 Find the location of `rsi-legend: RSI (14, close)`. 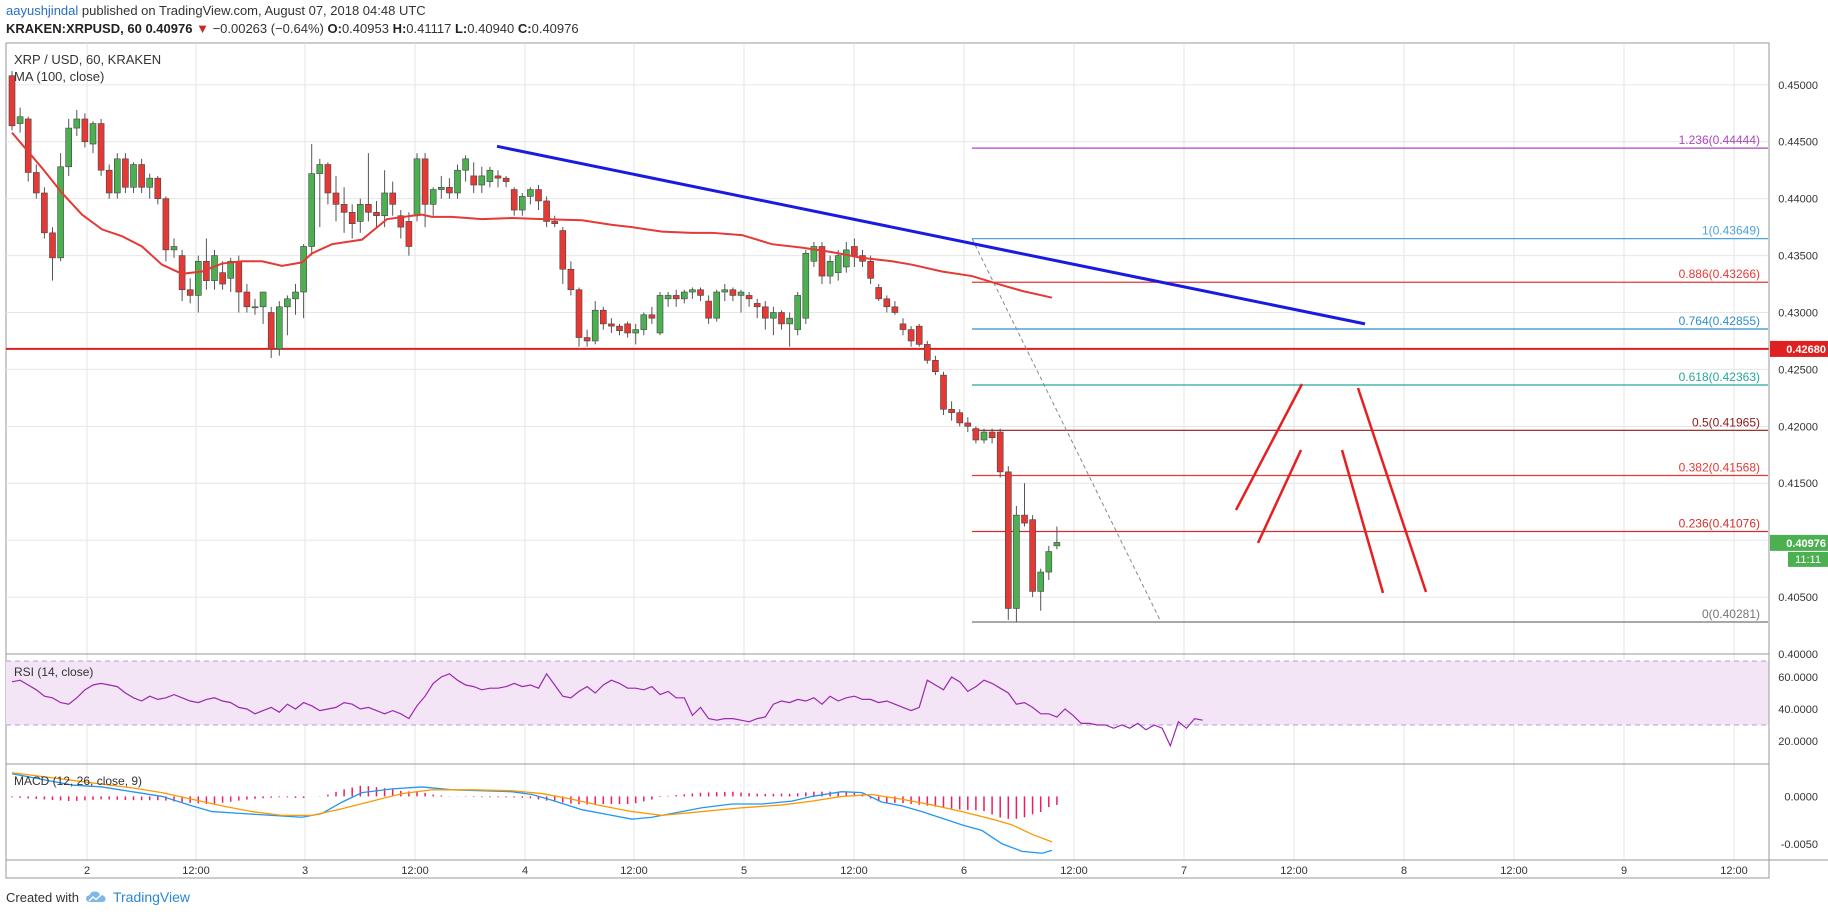

rsi-legend: RSI (14, close) is located at coordinates (53, 672).